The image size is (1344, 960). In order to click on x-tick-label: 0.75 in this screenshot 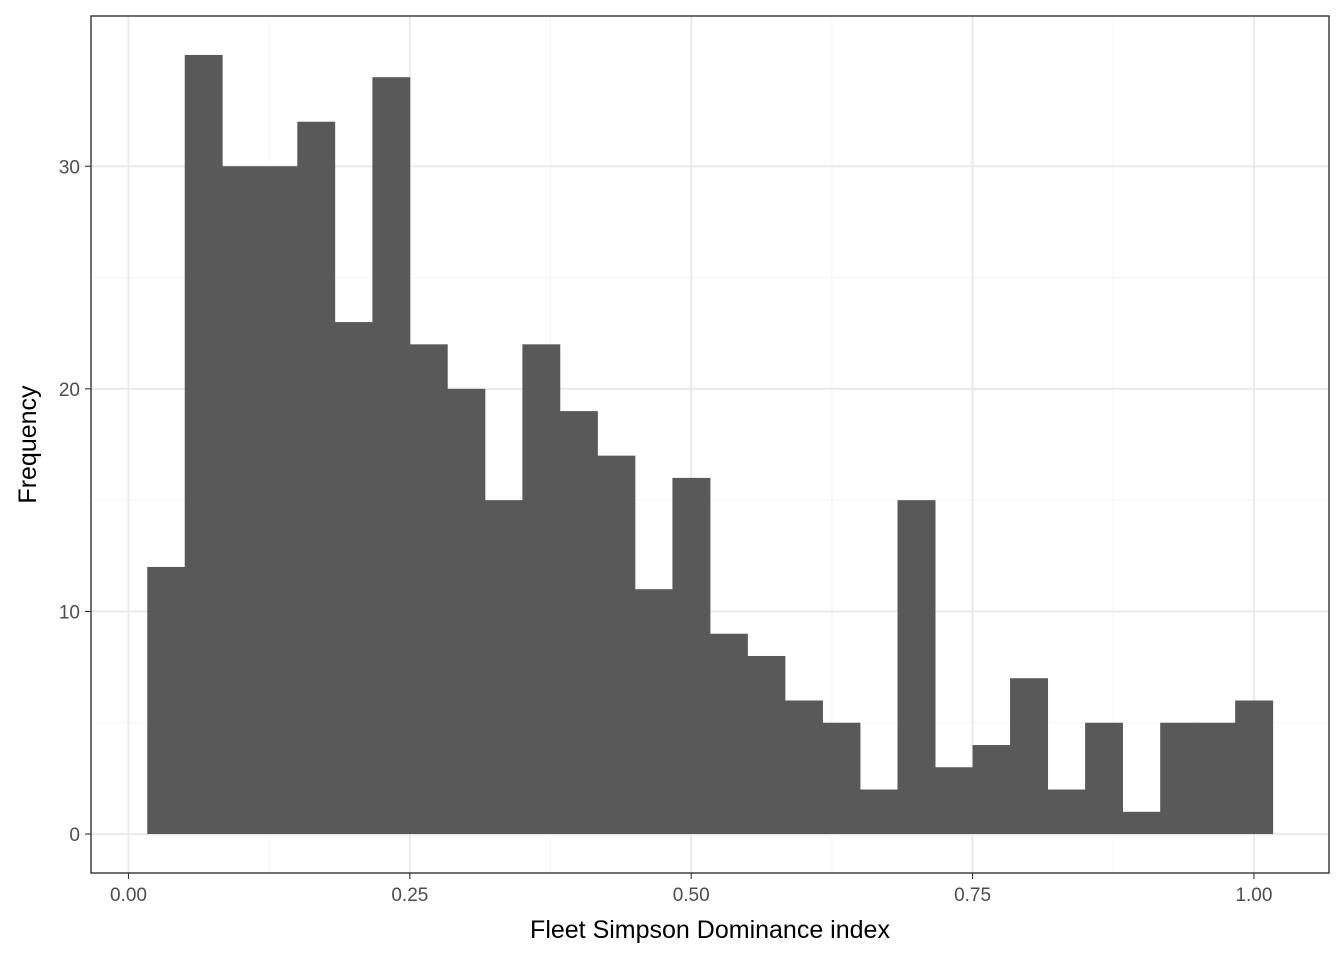, I will do `click(972, 895)`.